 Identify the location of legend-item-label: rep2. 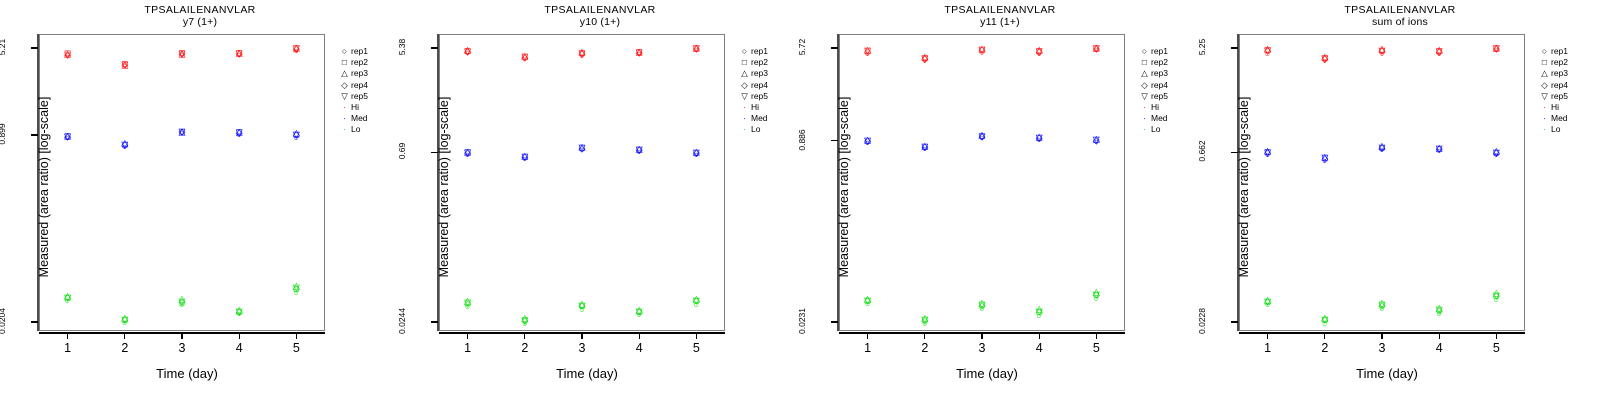
(1160, 62).